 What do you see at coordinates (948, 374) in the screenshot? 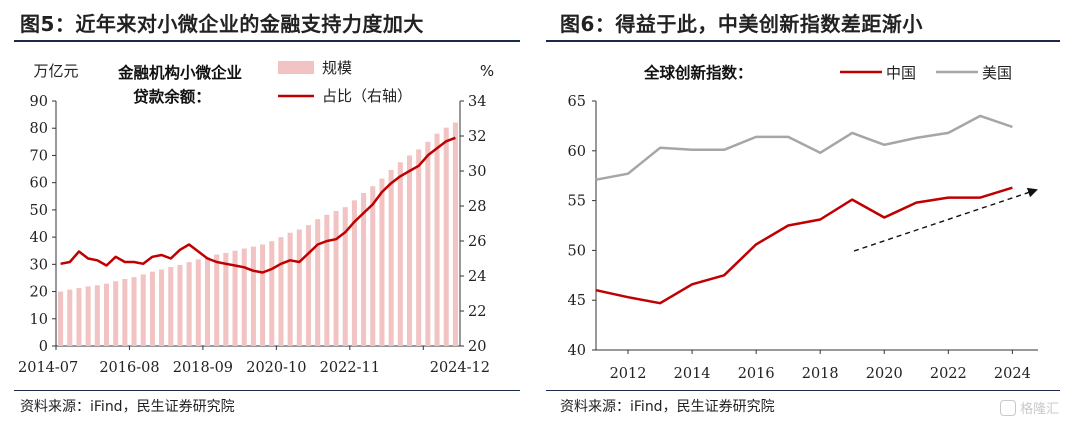
I see `x-tick-label: 2022` at bounding box center [948, 374].